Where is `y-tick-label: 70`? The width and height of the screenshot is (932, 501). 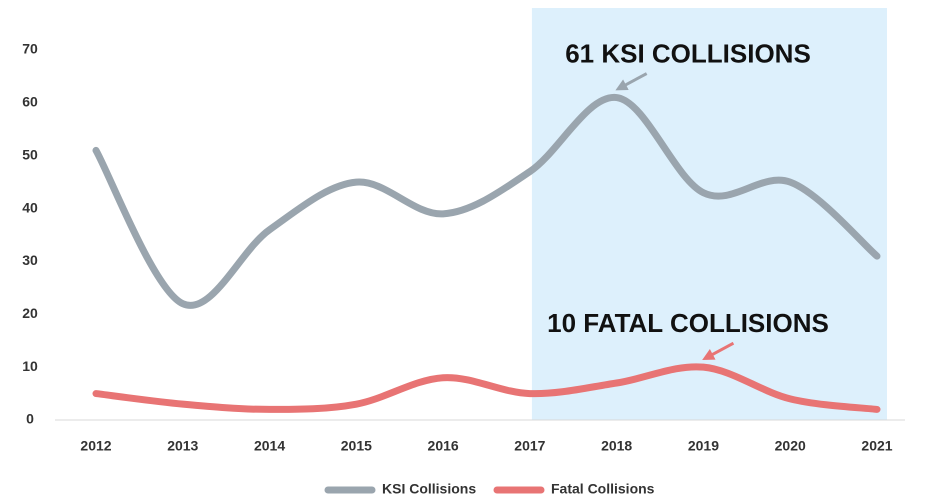 y-tick-label: 70 is located at coordinates (30, 49).